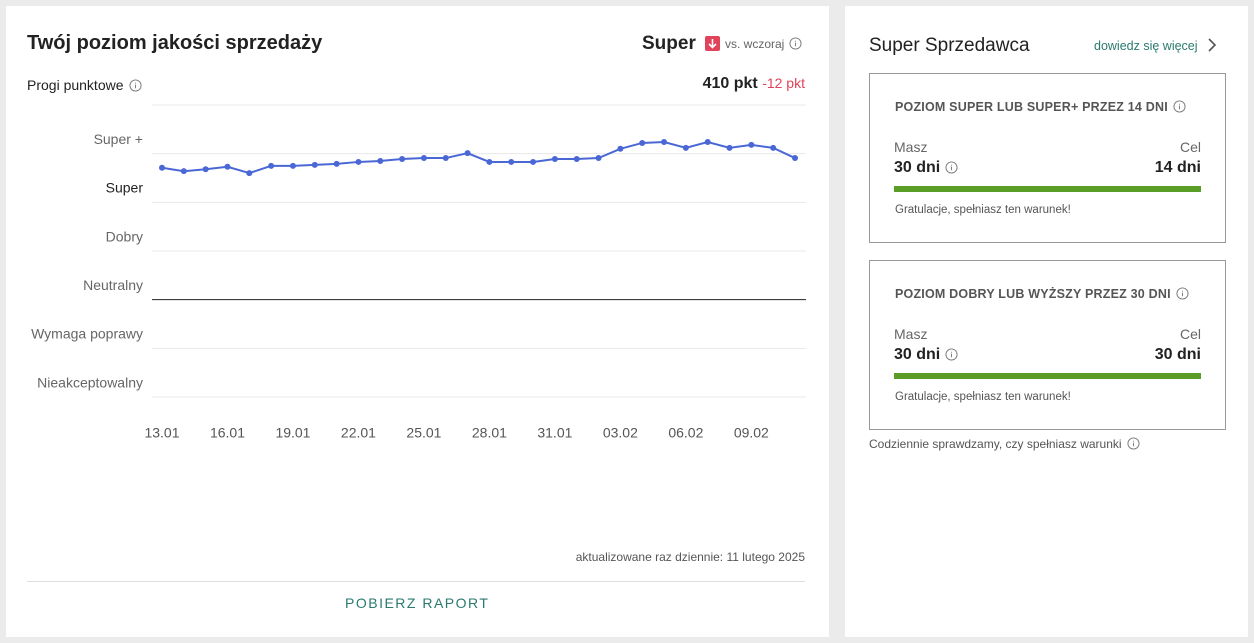 This screenshot has width=1254, height=643. I want to click on seller-title: Super Sprzedawca, so click(949, 45).